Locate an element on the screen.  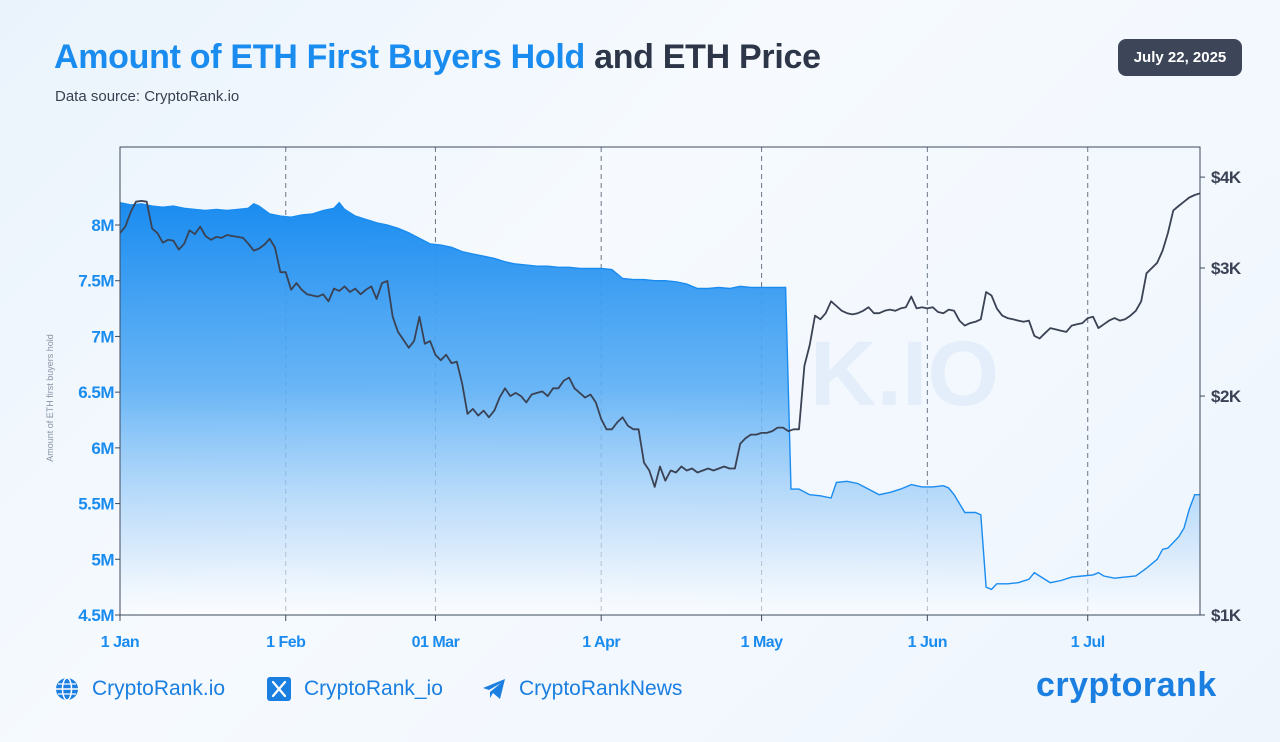
chart-title-rest: and ETH Price is located at coordinates (707, 57).